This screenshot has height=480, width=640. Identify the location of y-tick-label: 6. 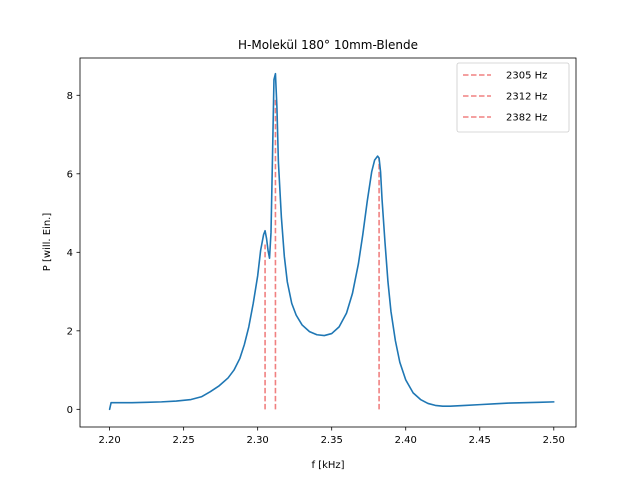
(70, 174).